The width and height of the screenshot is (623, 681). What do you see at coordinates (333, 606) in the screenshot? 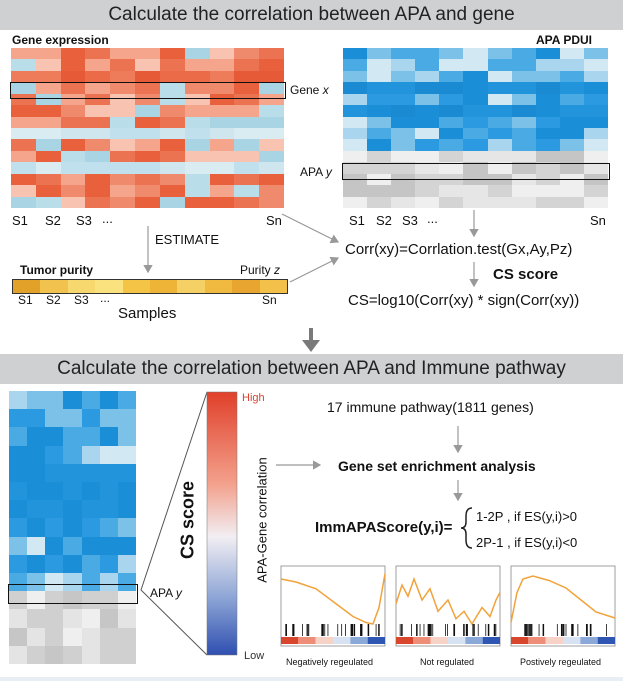
I see `gsea-plot-frame` at bounding box center [333, 606].